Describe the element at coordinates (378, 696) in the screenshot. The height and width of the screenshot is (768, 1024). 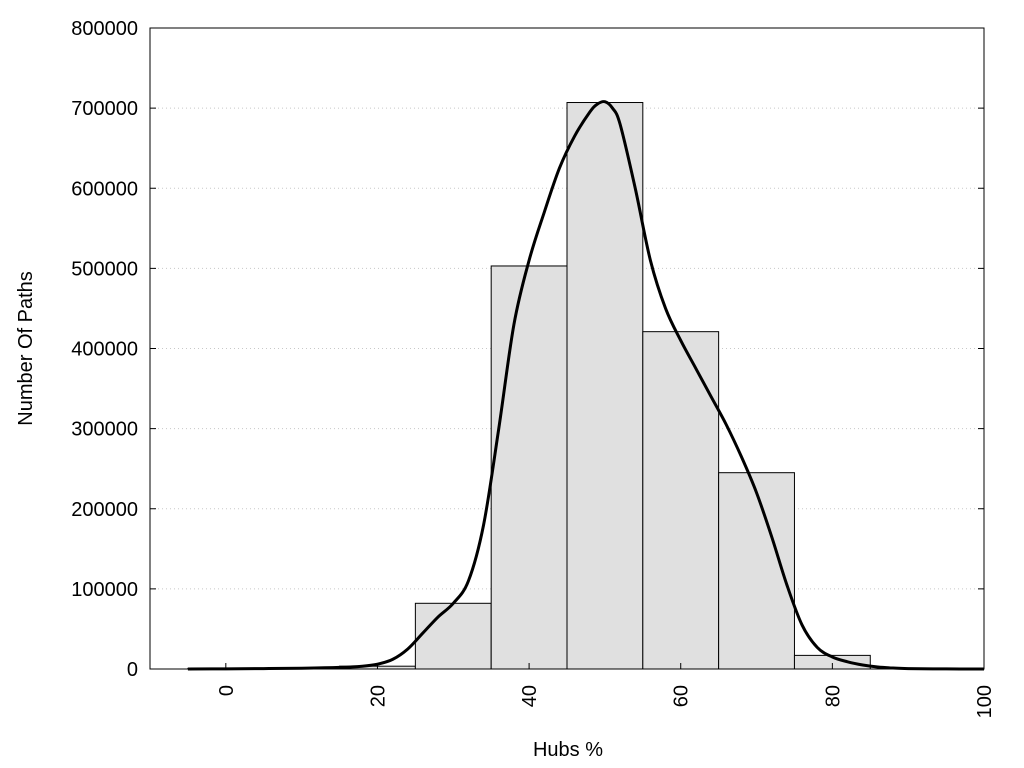
I see `x-tick-label: 20` at that location.